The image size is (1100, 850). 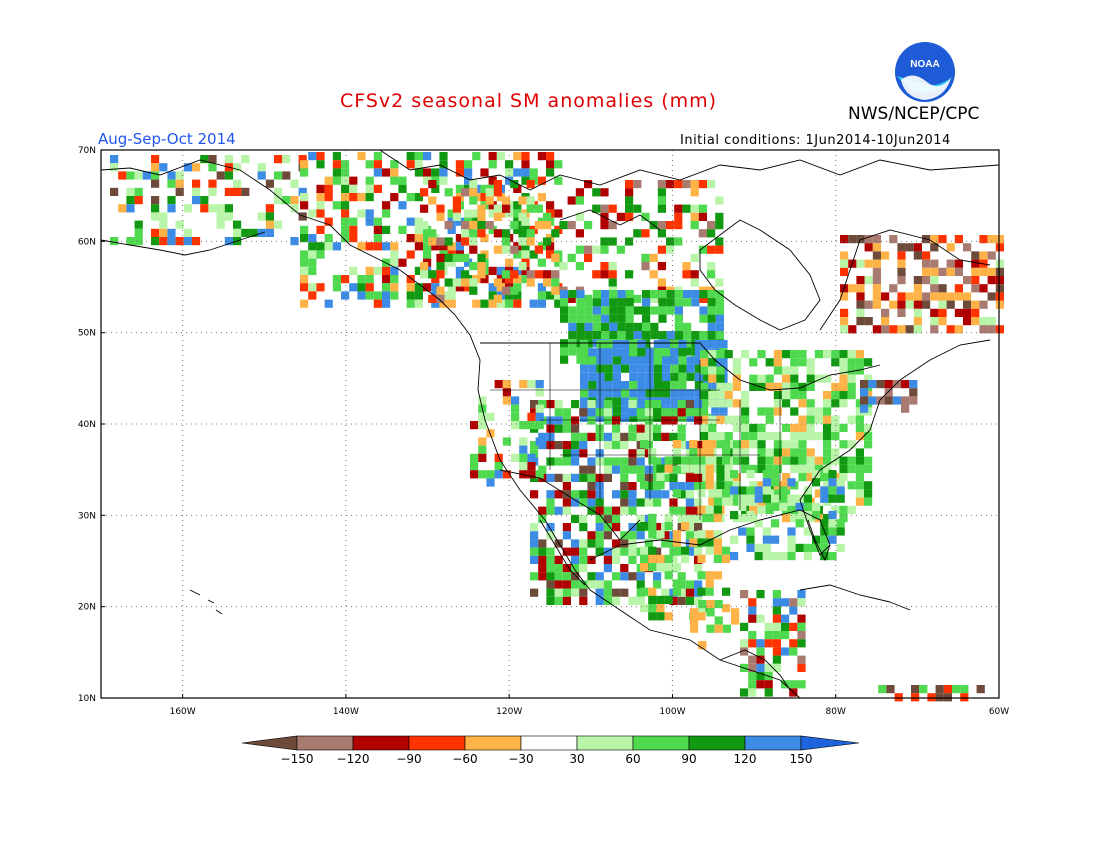 I want to click on colorbar-tick-label: −150, so click(x=297, y=759).